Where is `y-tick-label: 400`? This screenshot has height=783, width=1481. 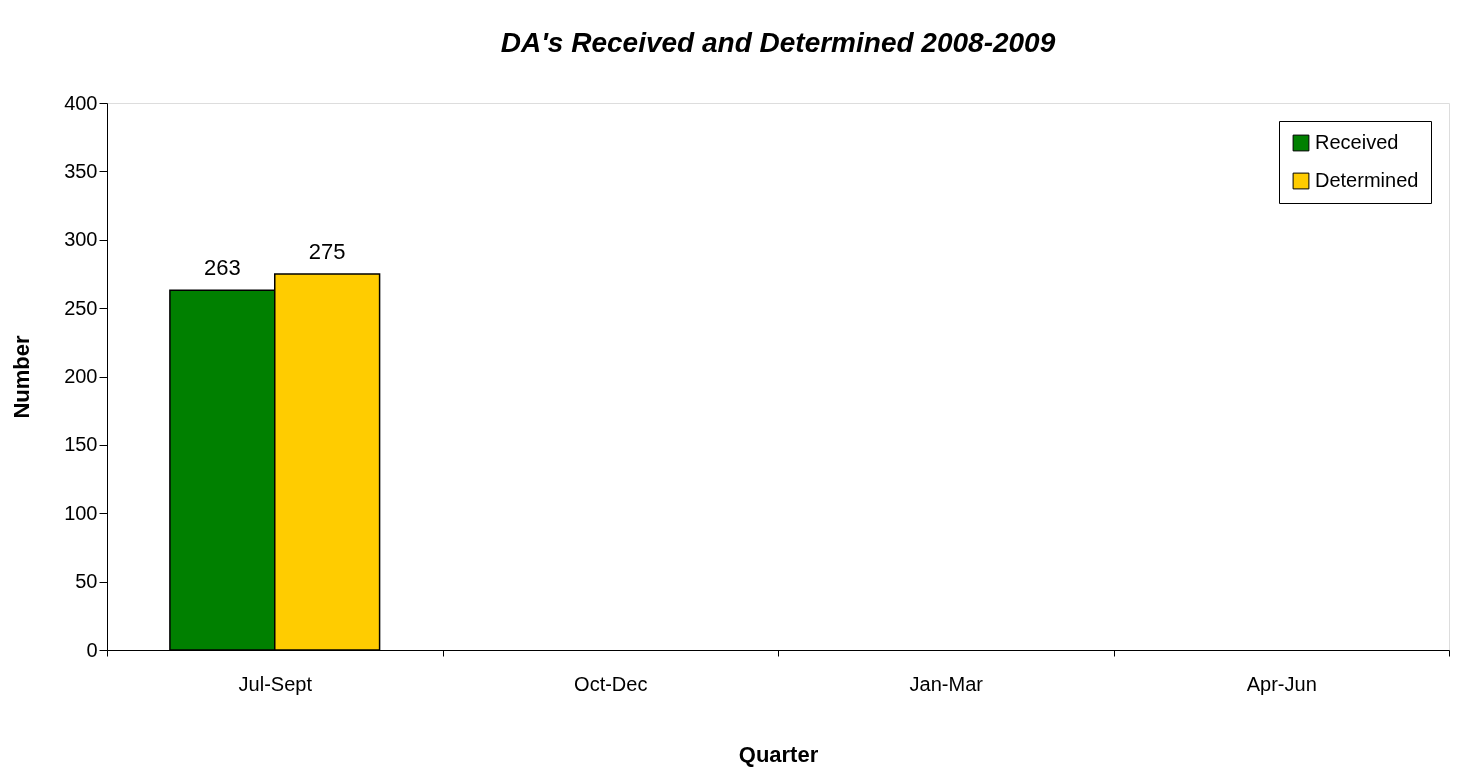 y-tick-label: 400 is located at coordinates (81, 102).